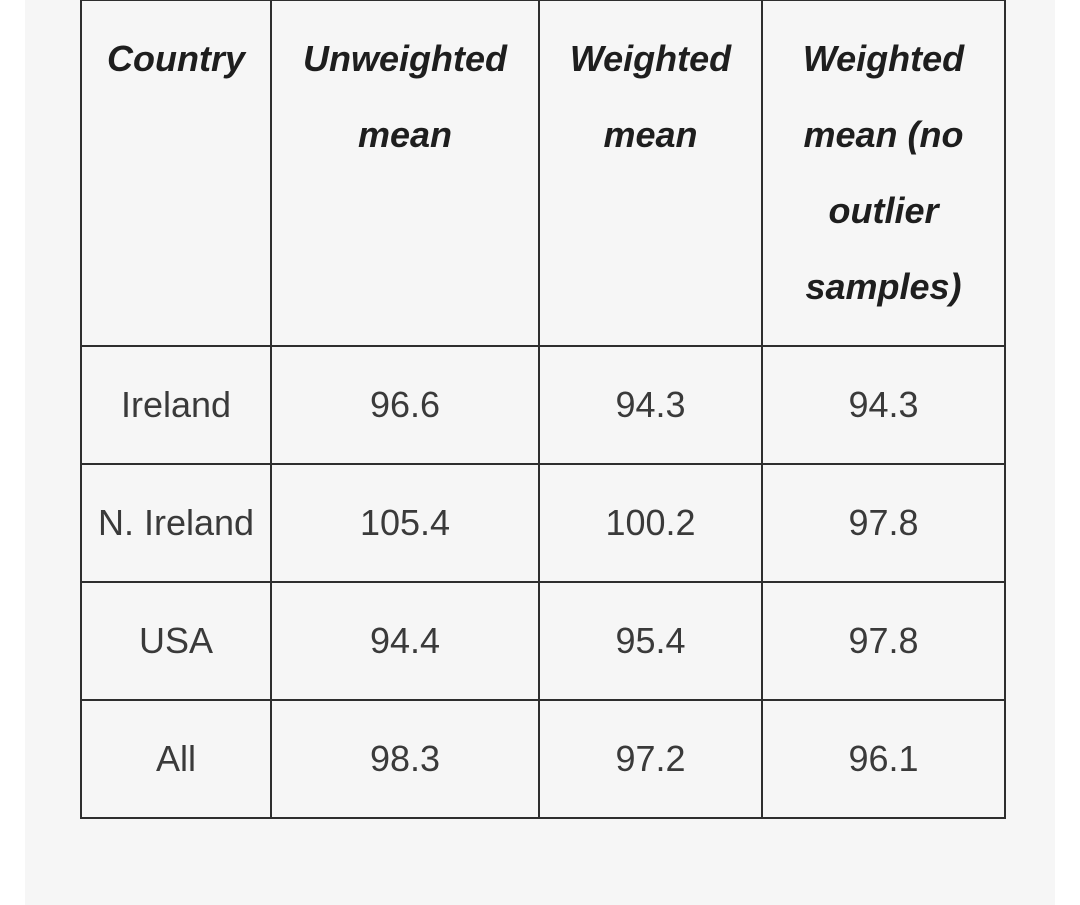  I want to click on table-cell: 96.1, so click(883, 759).